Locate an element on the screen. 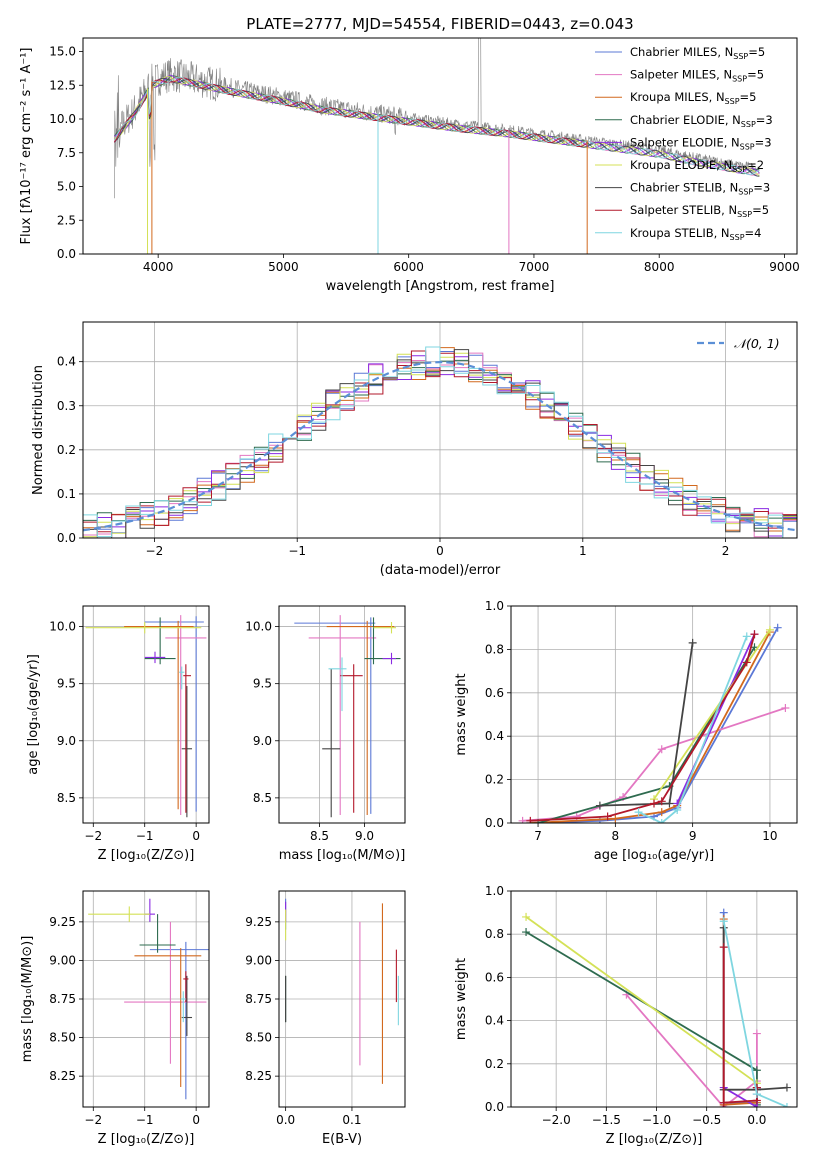 The image size is (819, 1170). x-tick-label: 10 is located at coordinates (769, 836).